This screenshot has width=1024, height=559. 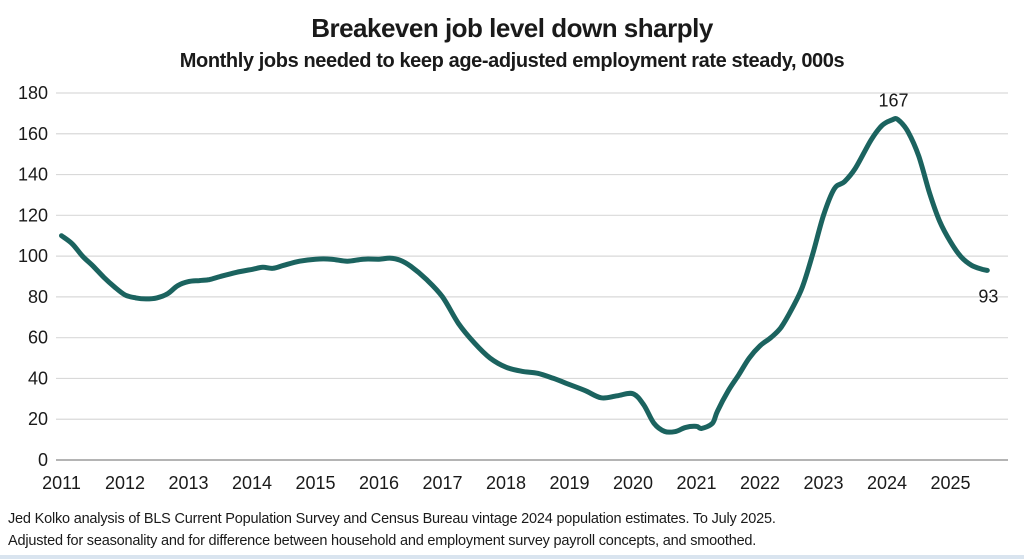 What do you see at coordinates (823, 483) in the screenshot?
I see `x-tick-label: 2023` at bounding box center [823, 483].